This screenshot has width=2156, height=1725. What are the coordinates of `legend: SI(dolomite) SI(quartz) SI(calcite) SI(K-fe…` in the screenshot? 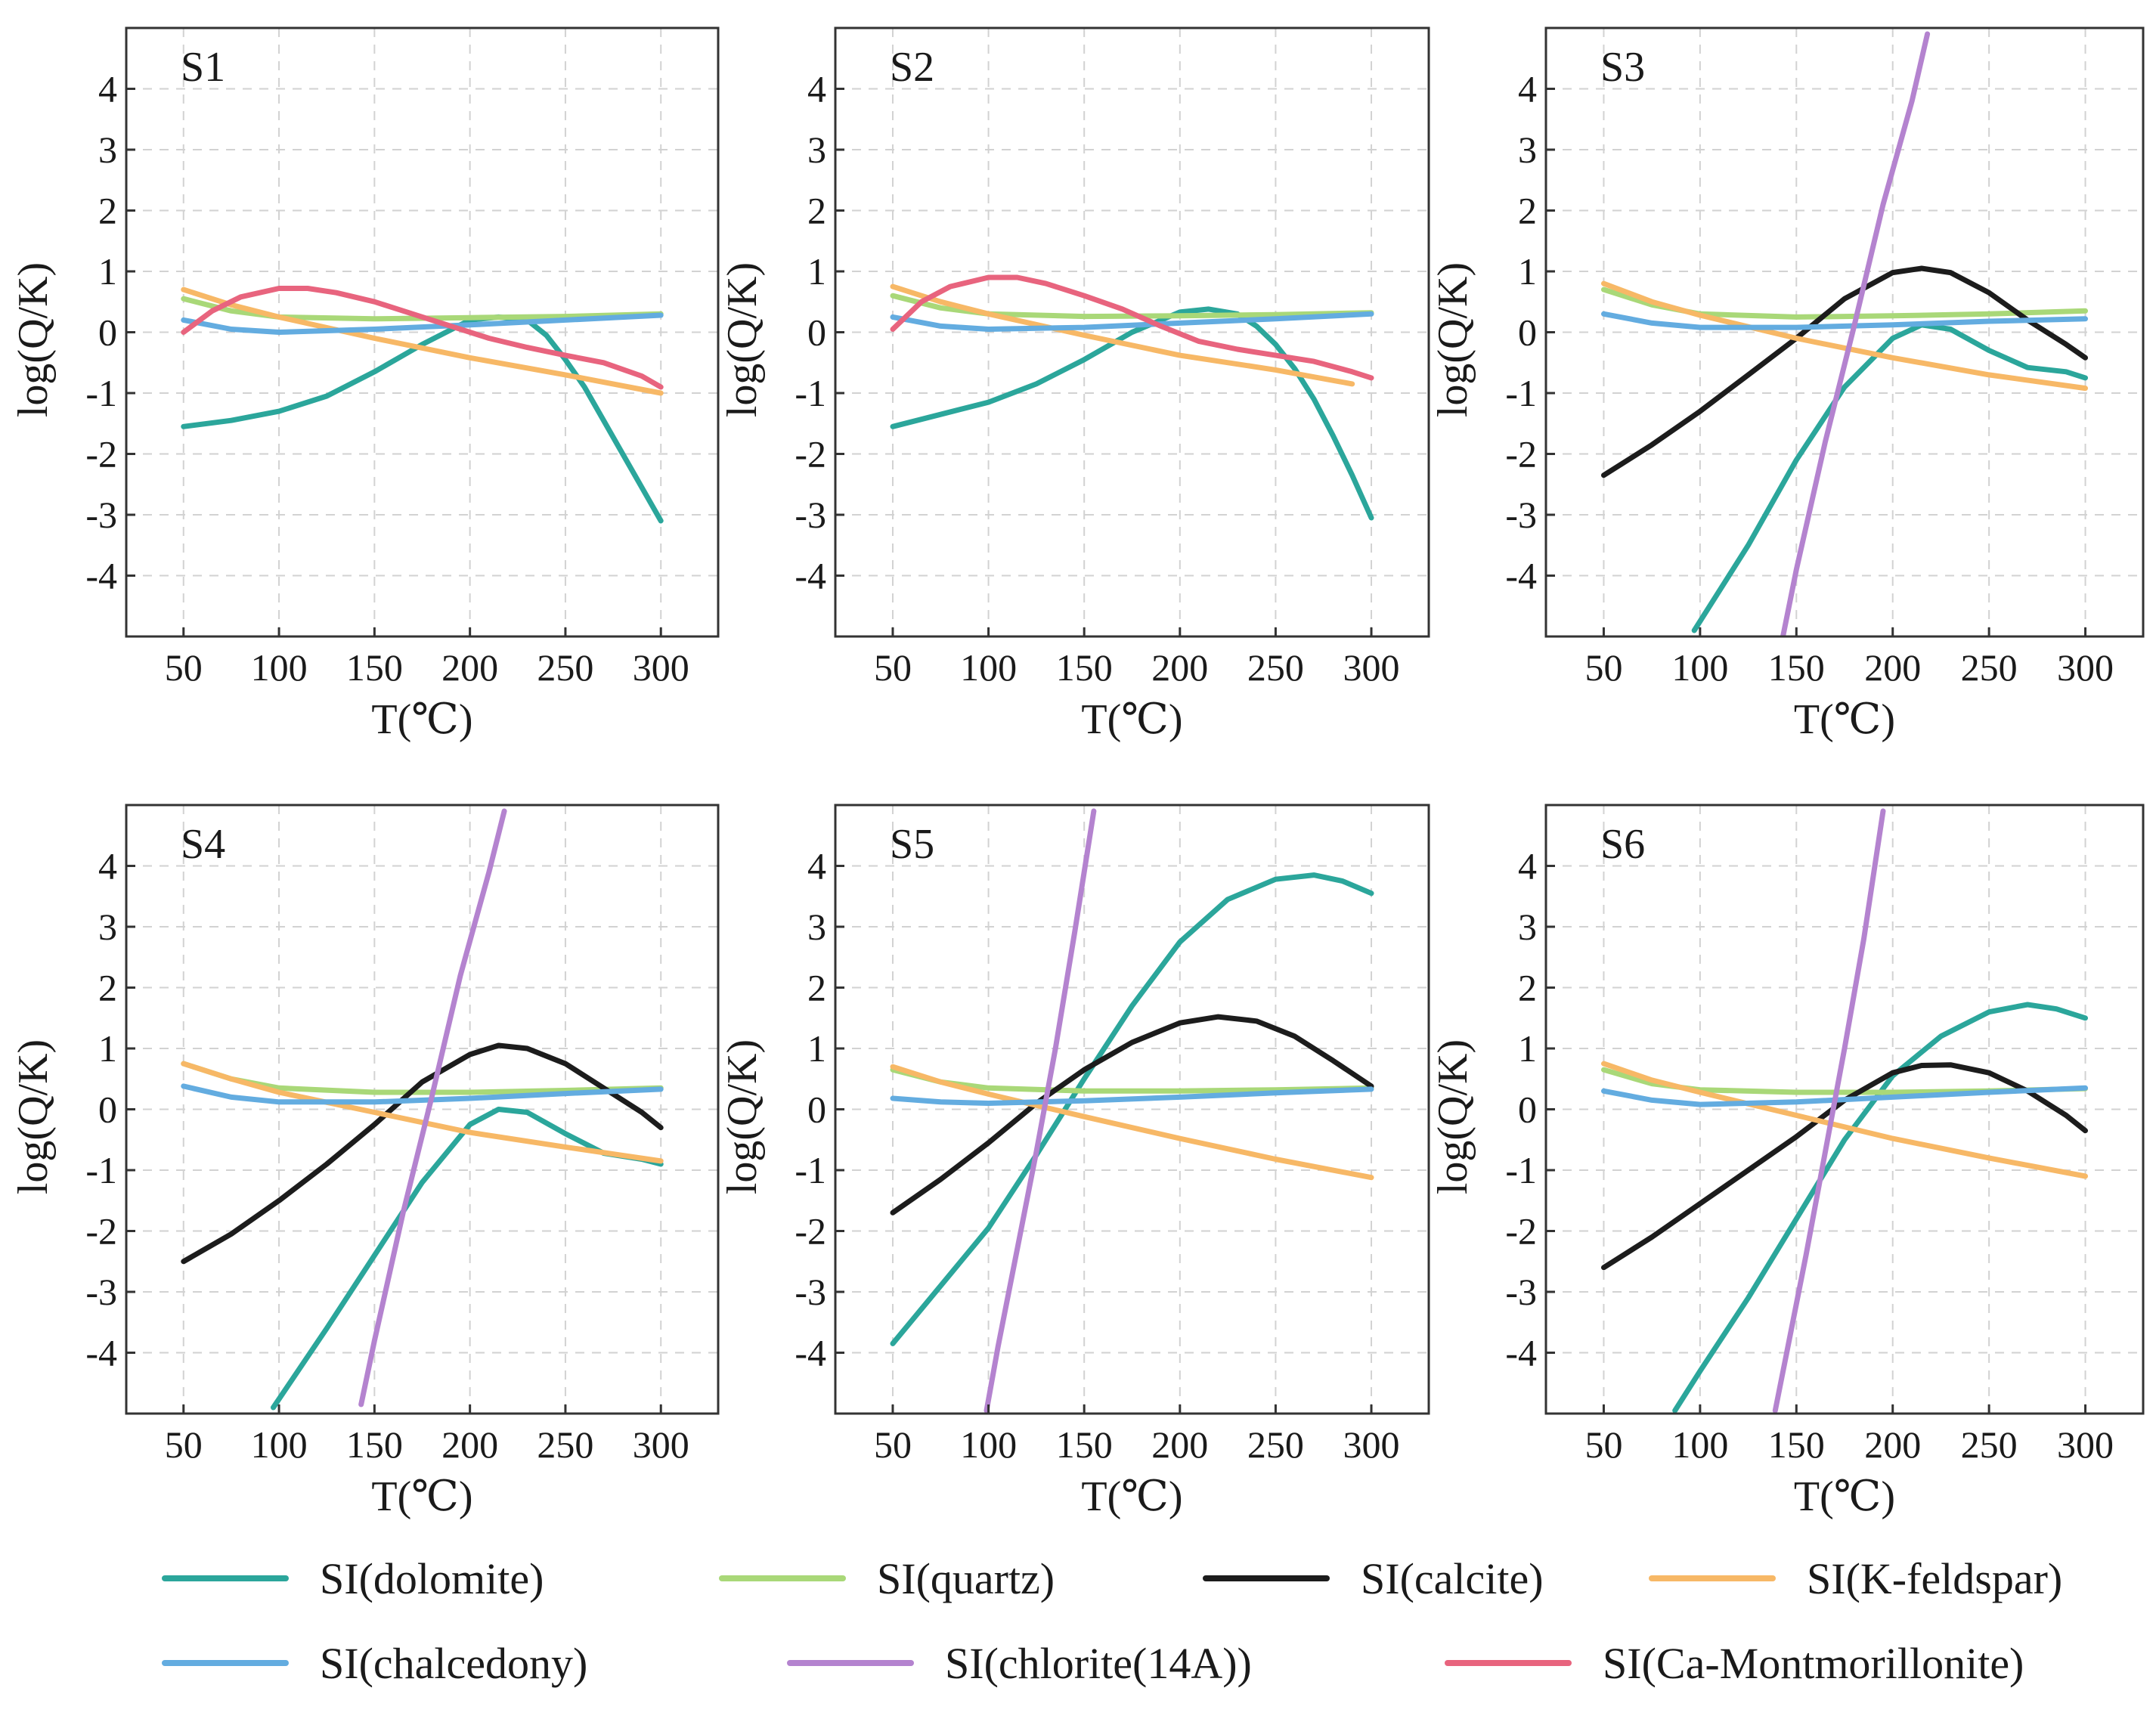 It's located at (1112, 1621).